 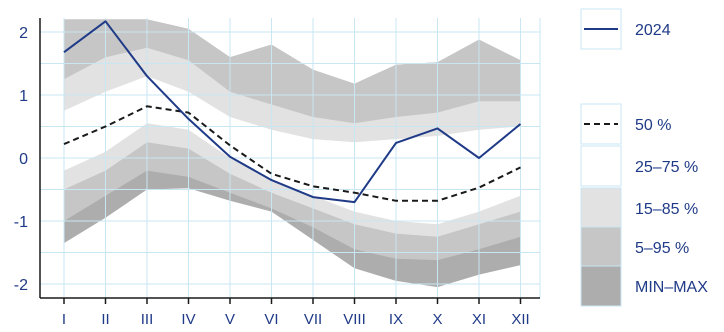 What do you see at coordinates (188, 319) in the screenshot?
I see `x-tick-label: IV` at bounding box center [188, 319].